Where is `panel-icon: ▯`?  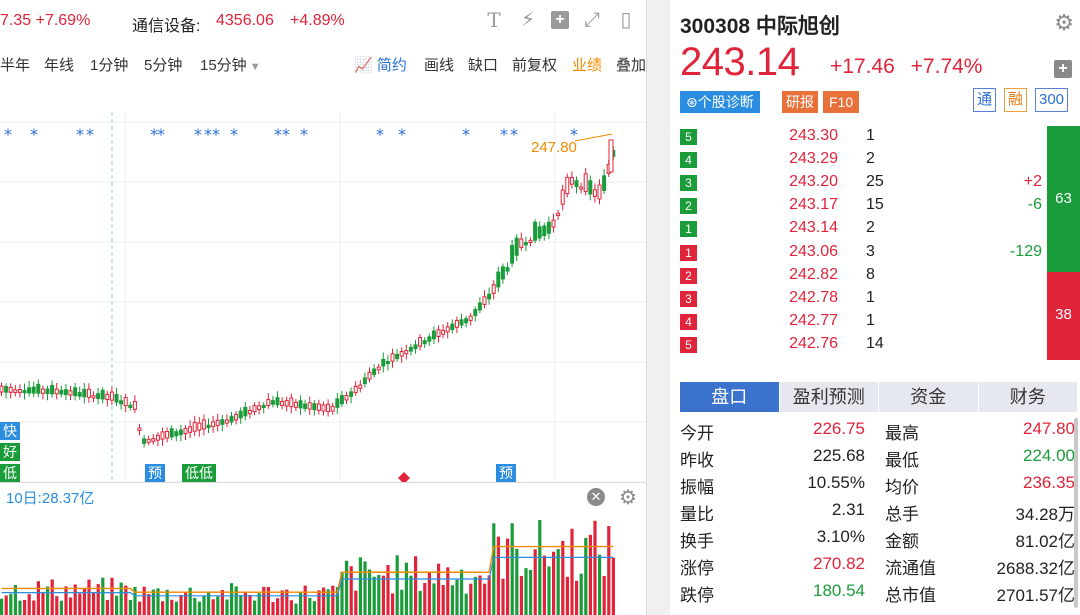 panel-icon: ▯ is located at coordinates (626, 20).